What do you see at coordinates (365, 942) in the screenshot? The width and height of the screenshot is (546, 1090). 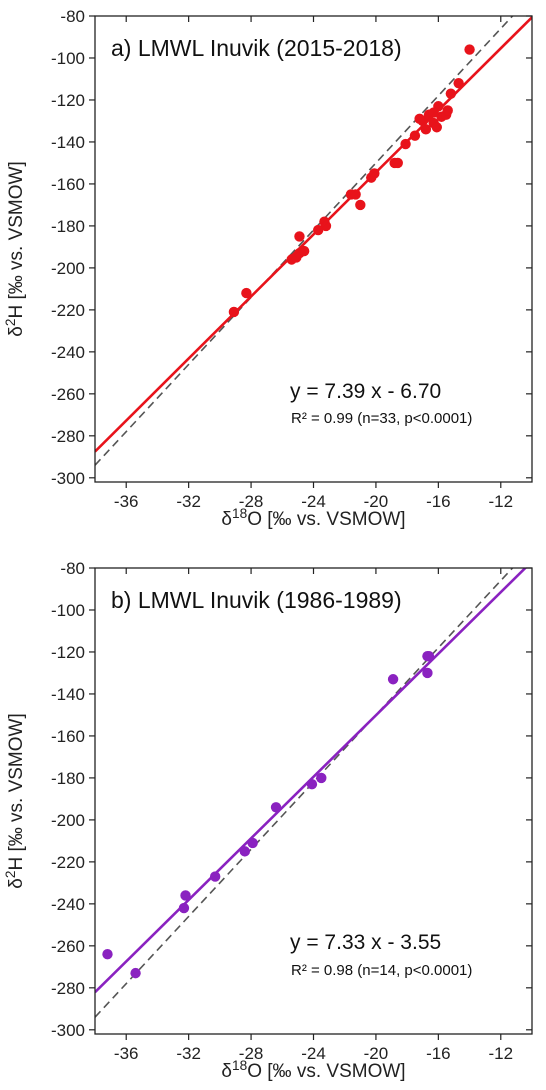 I see `regression-equation: y = 7.33 x - 3.55` at bounding box center [365, 942].